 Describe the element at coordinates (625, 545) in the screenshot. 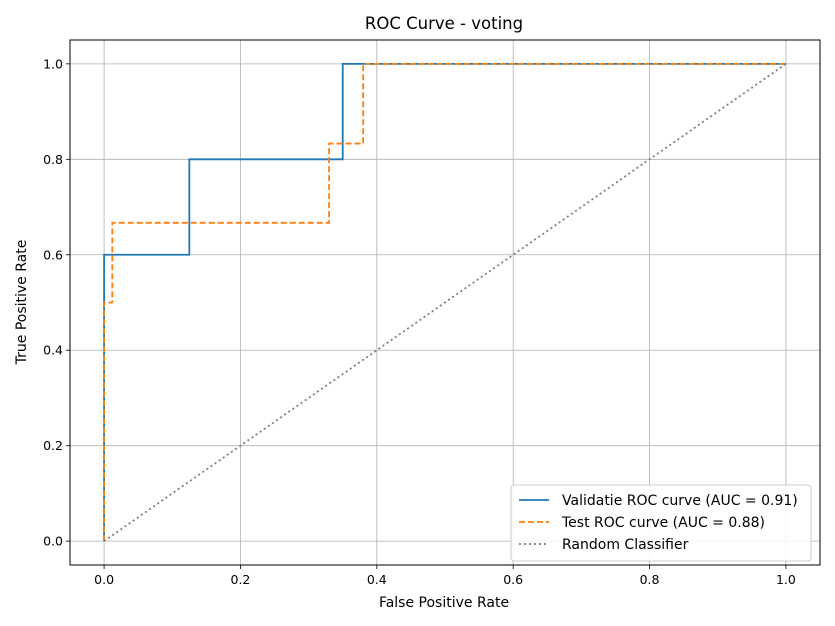

I see `legend-label: Random Classifier` at that location.